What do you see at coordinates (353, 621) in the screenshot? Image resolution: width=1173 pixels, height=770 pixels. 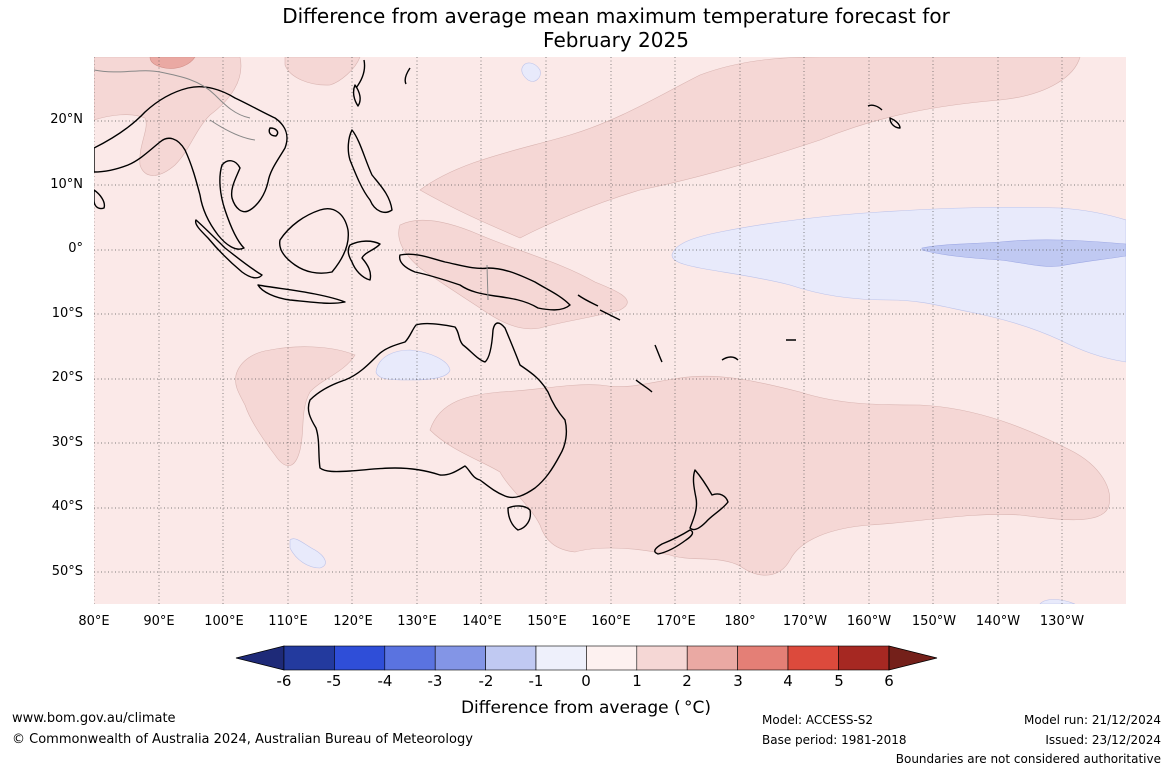 I see `lon-tick-label: 120°E` at bounding box center [353, 621].